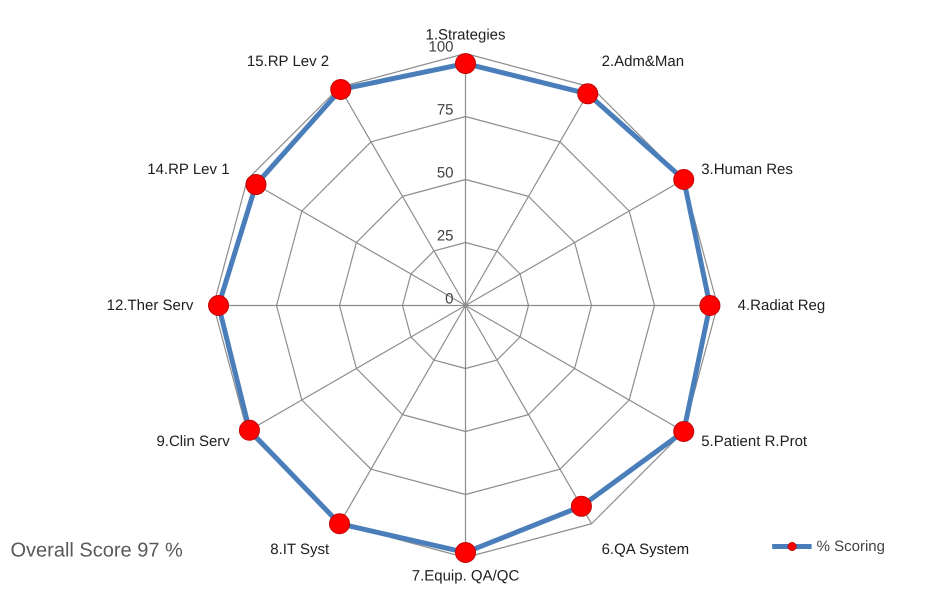 The width and height of the screenshot is (925, 596). I want to click on spoke-label: 6.QA System, so click(646, 549).